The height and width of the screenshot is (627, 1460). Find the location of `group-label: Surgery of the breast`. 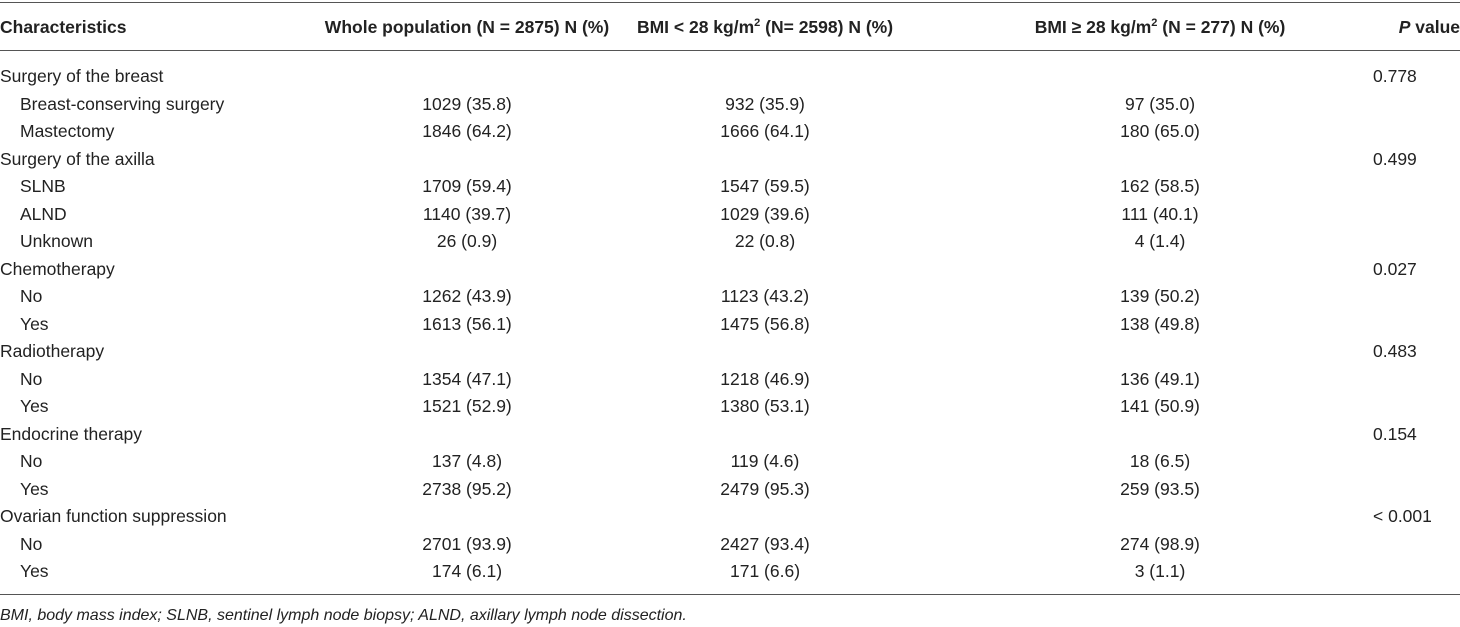

group-label: Surgery of the breast is located at coordinates (82, 76).